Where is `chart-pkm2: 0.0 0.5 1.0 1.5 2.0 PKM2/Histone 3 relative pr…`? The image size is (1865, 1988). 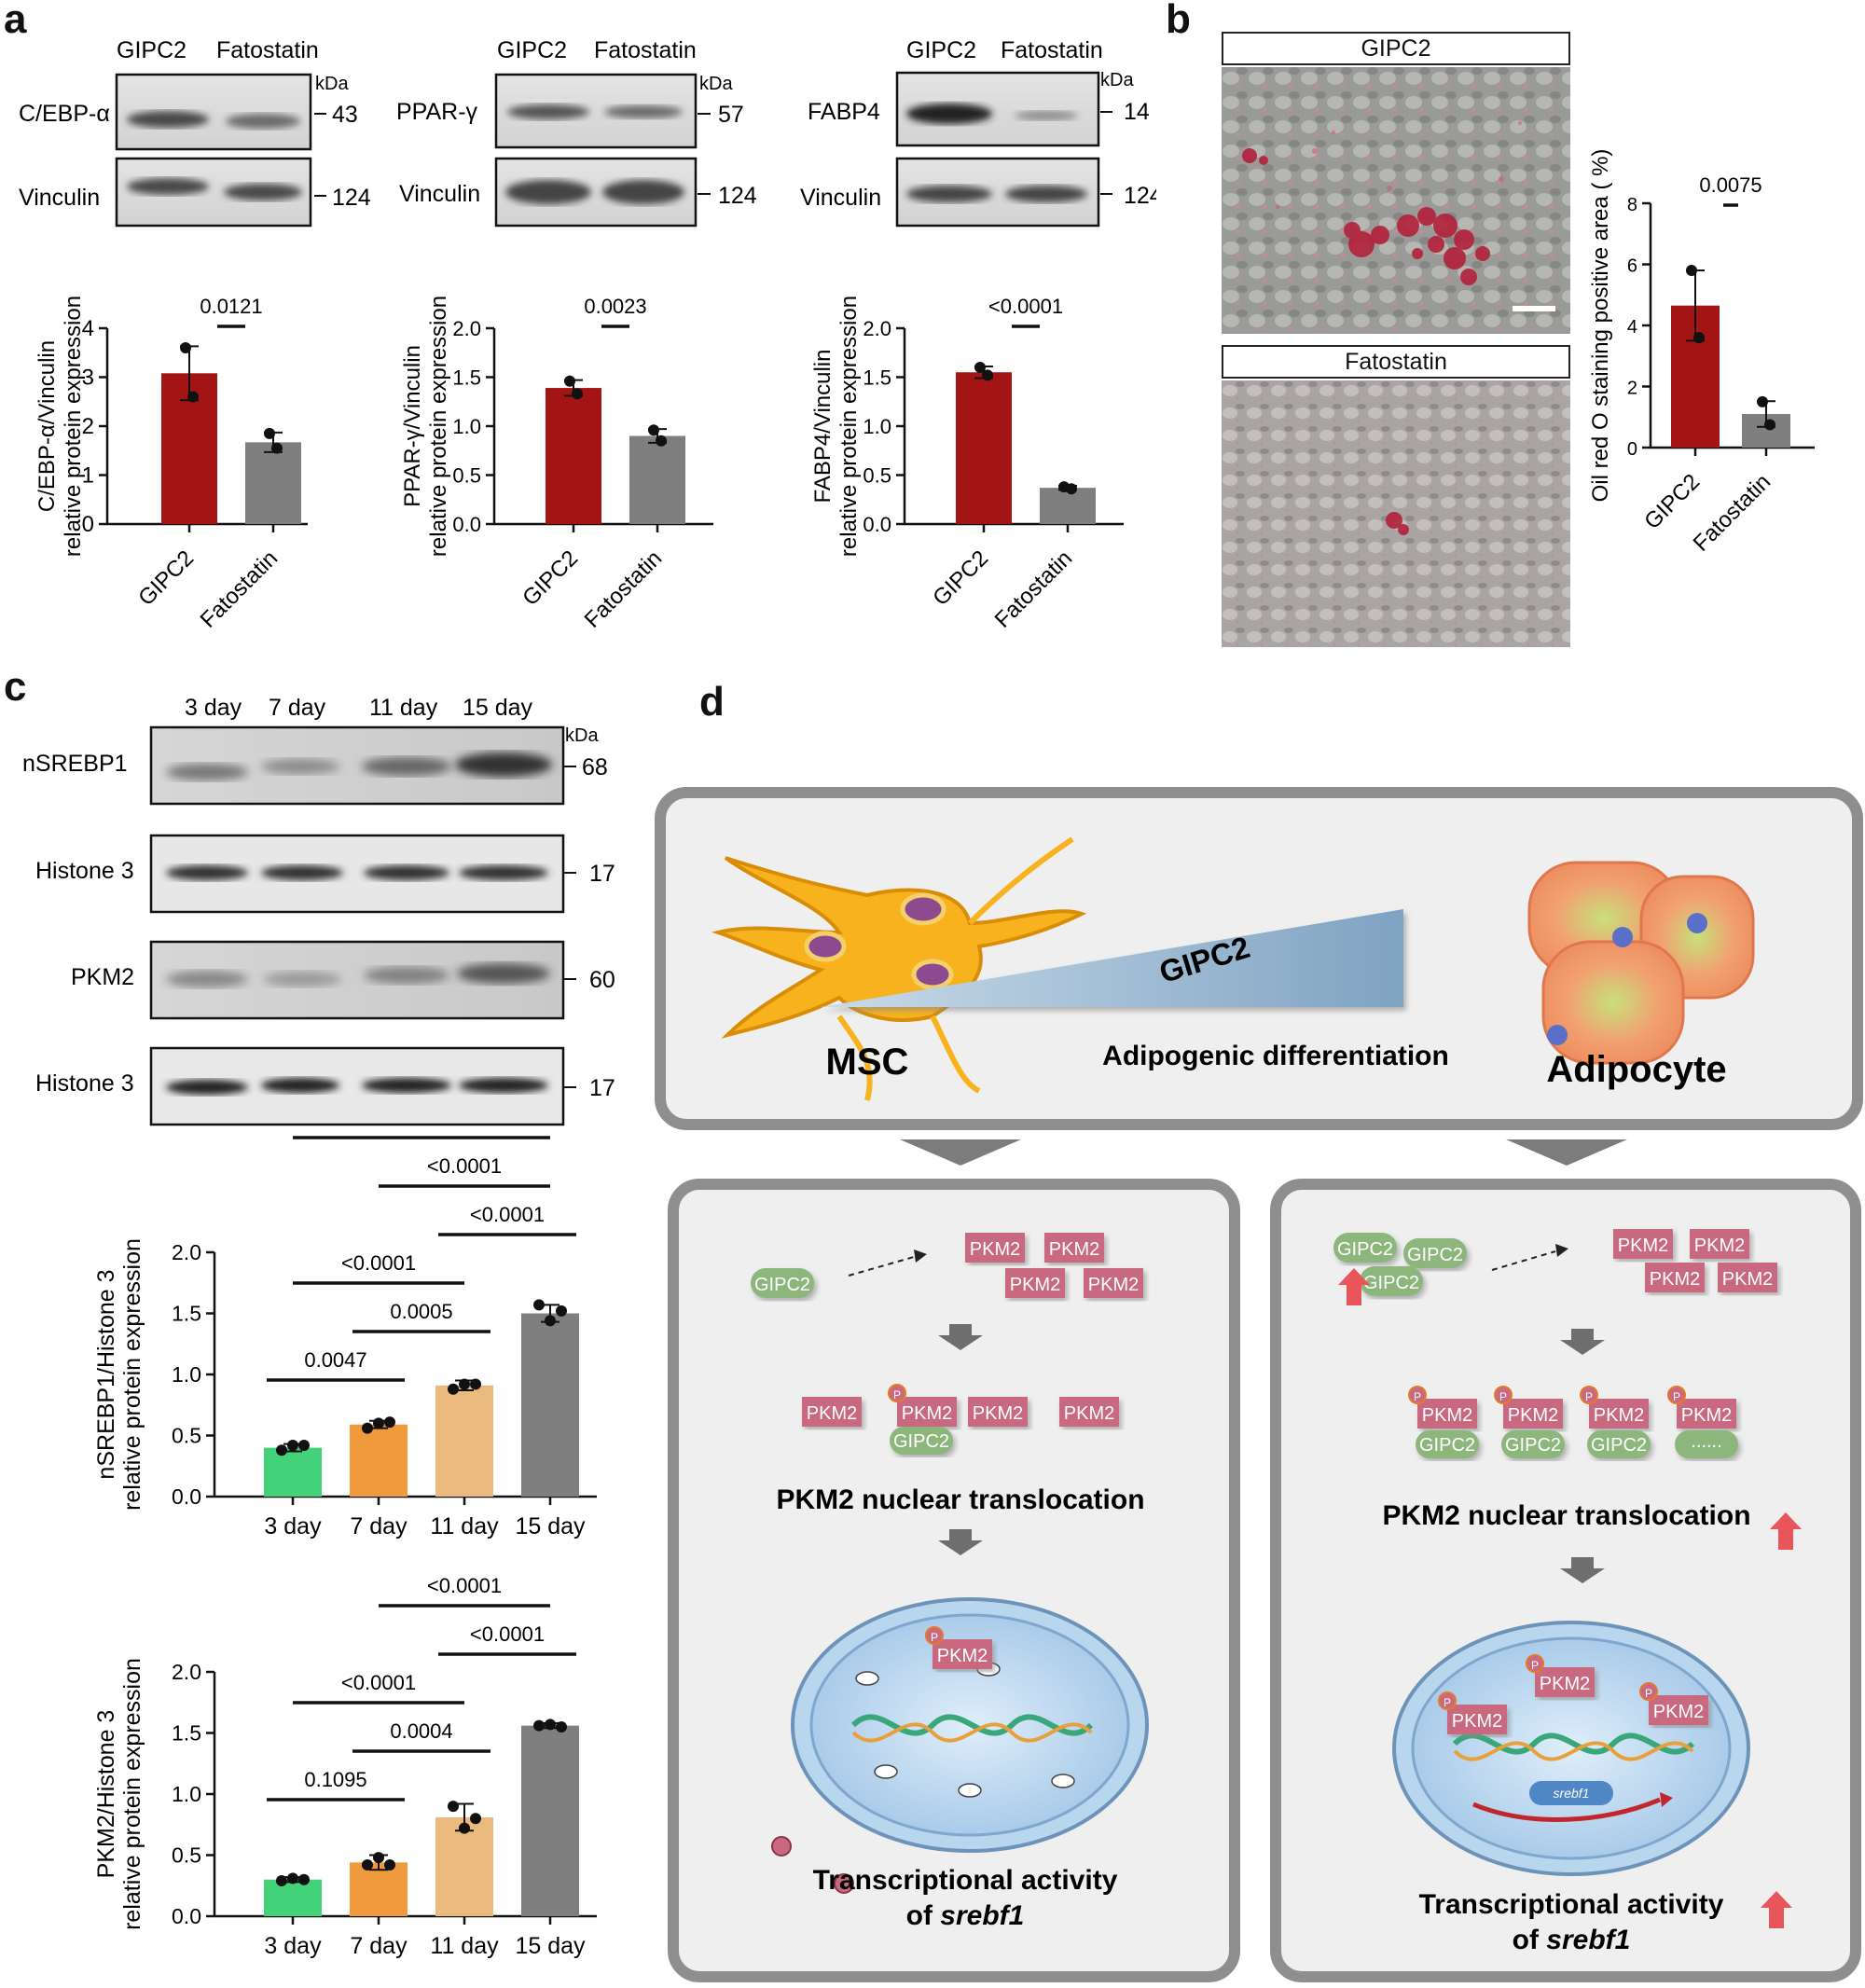
chart-pkm2: 0.0 0.5 1.0 1.5 2.0 PKM2/Histone 3 relative pr… is located at coordinates (345, 1766).